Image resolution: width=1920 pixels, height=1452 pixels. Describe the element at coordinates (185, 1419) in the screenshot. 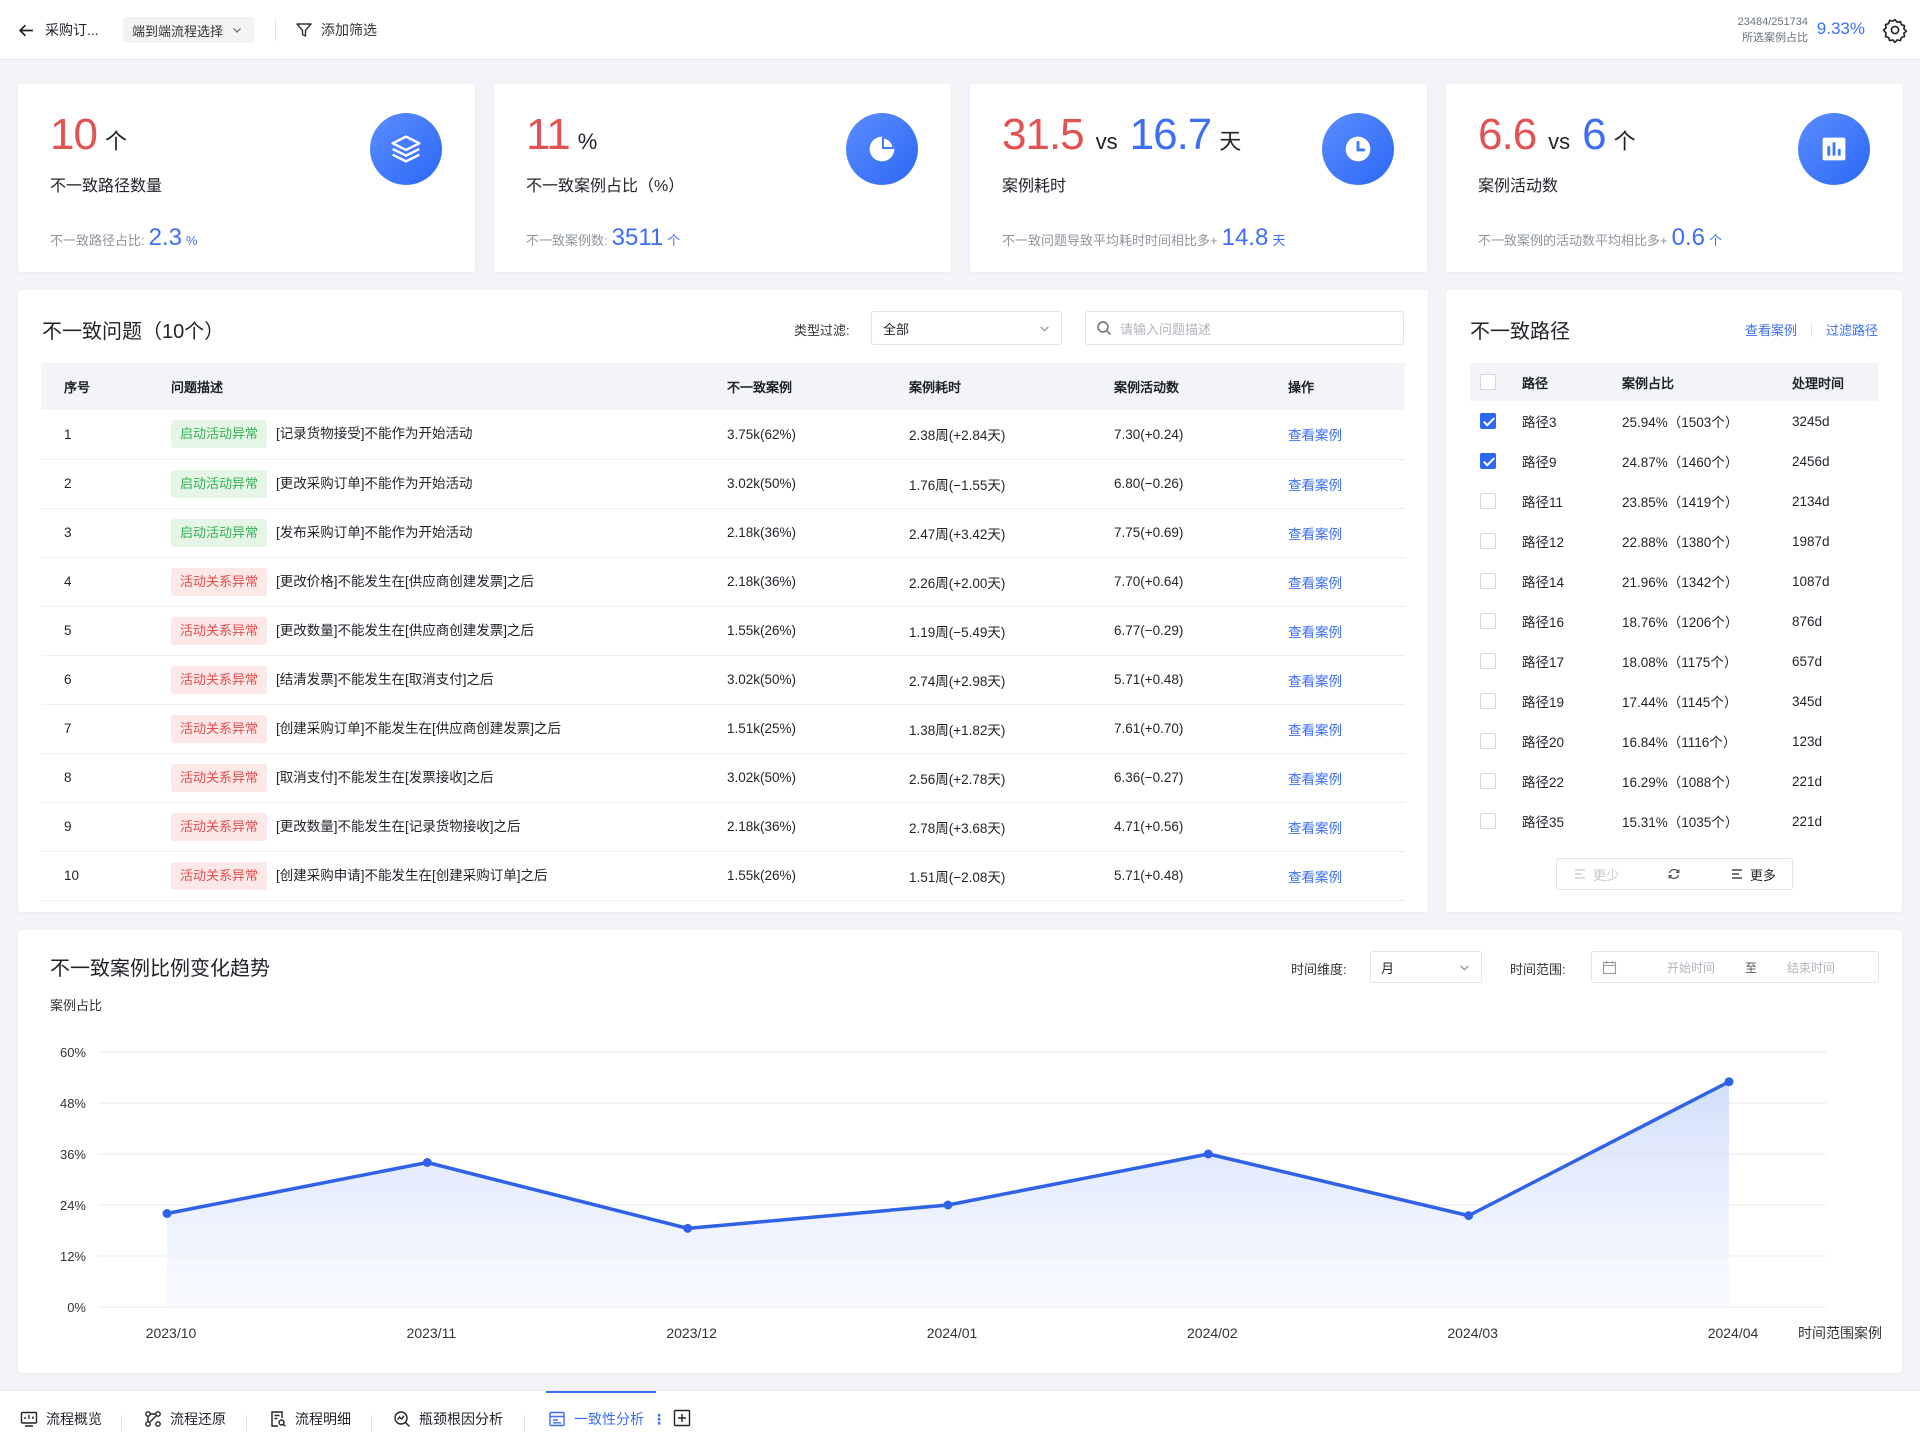

I see `tab-process-restore: 流程还原` at that location.